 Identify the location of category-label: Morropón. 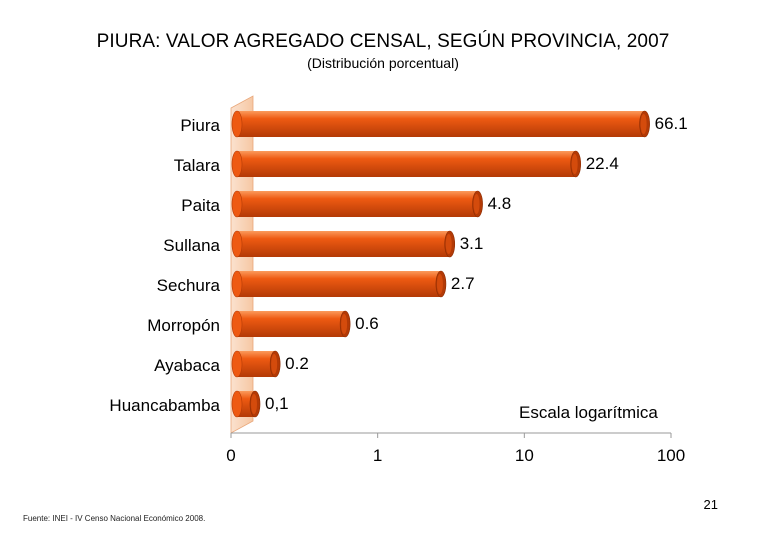
(183, 325).